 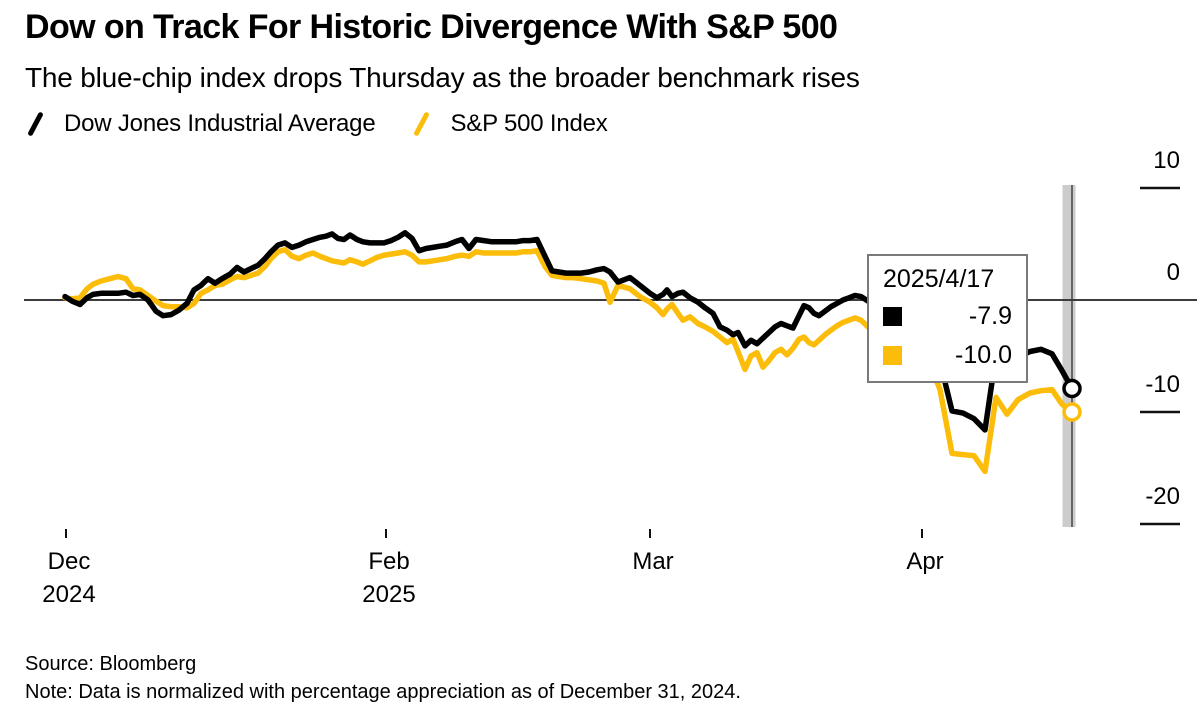 I want to click on tooltip-row-spx: -10.0, so click(x=947, y=355).